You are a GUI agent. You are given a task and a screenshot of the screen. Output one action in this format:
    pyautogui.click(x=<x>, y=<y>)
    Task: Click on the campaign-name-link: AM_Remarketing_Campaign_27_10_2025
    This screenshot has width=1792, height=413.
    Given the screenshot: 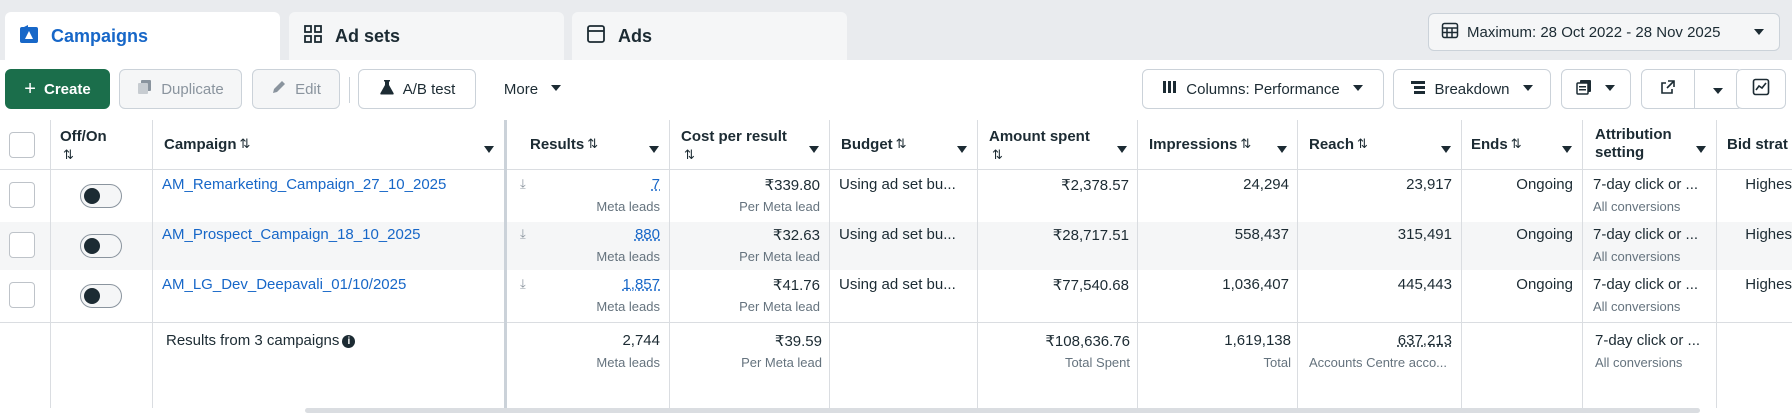 What is the action you would take?
    pyautogui.click(x=304, y=184)
    